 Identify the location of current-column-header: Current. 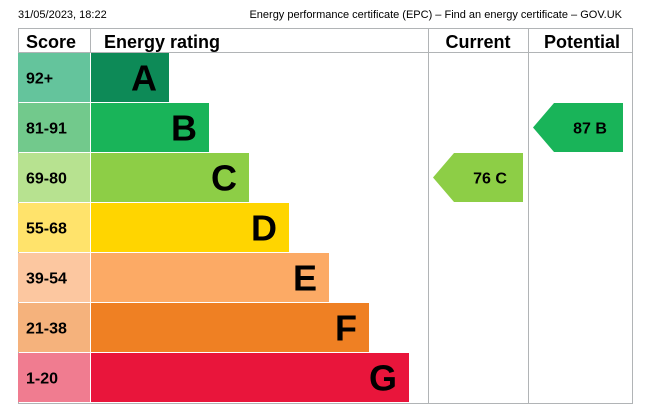
(477, 42).